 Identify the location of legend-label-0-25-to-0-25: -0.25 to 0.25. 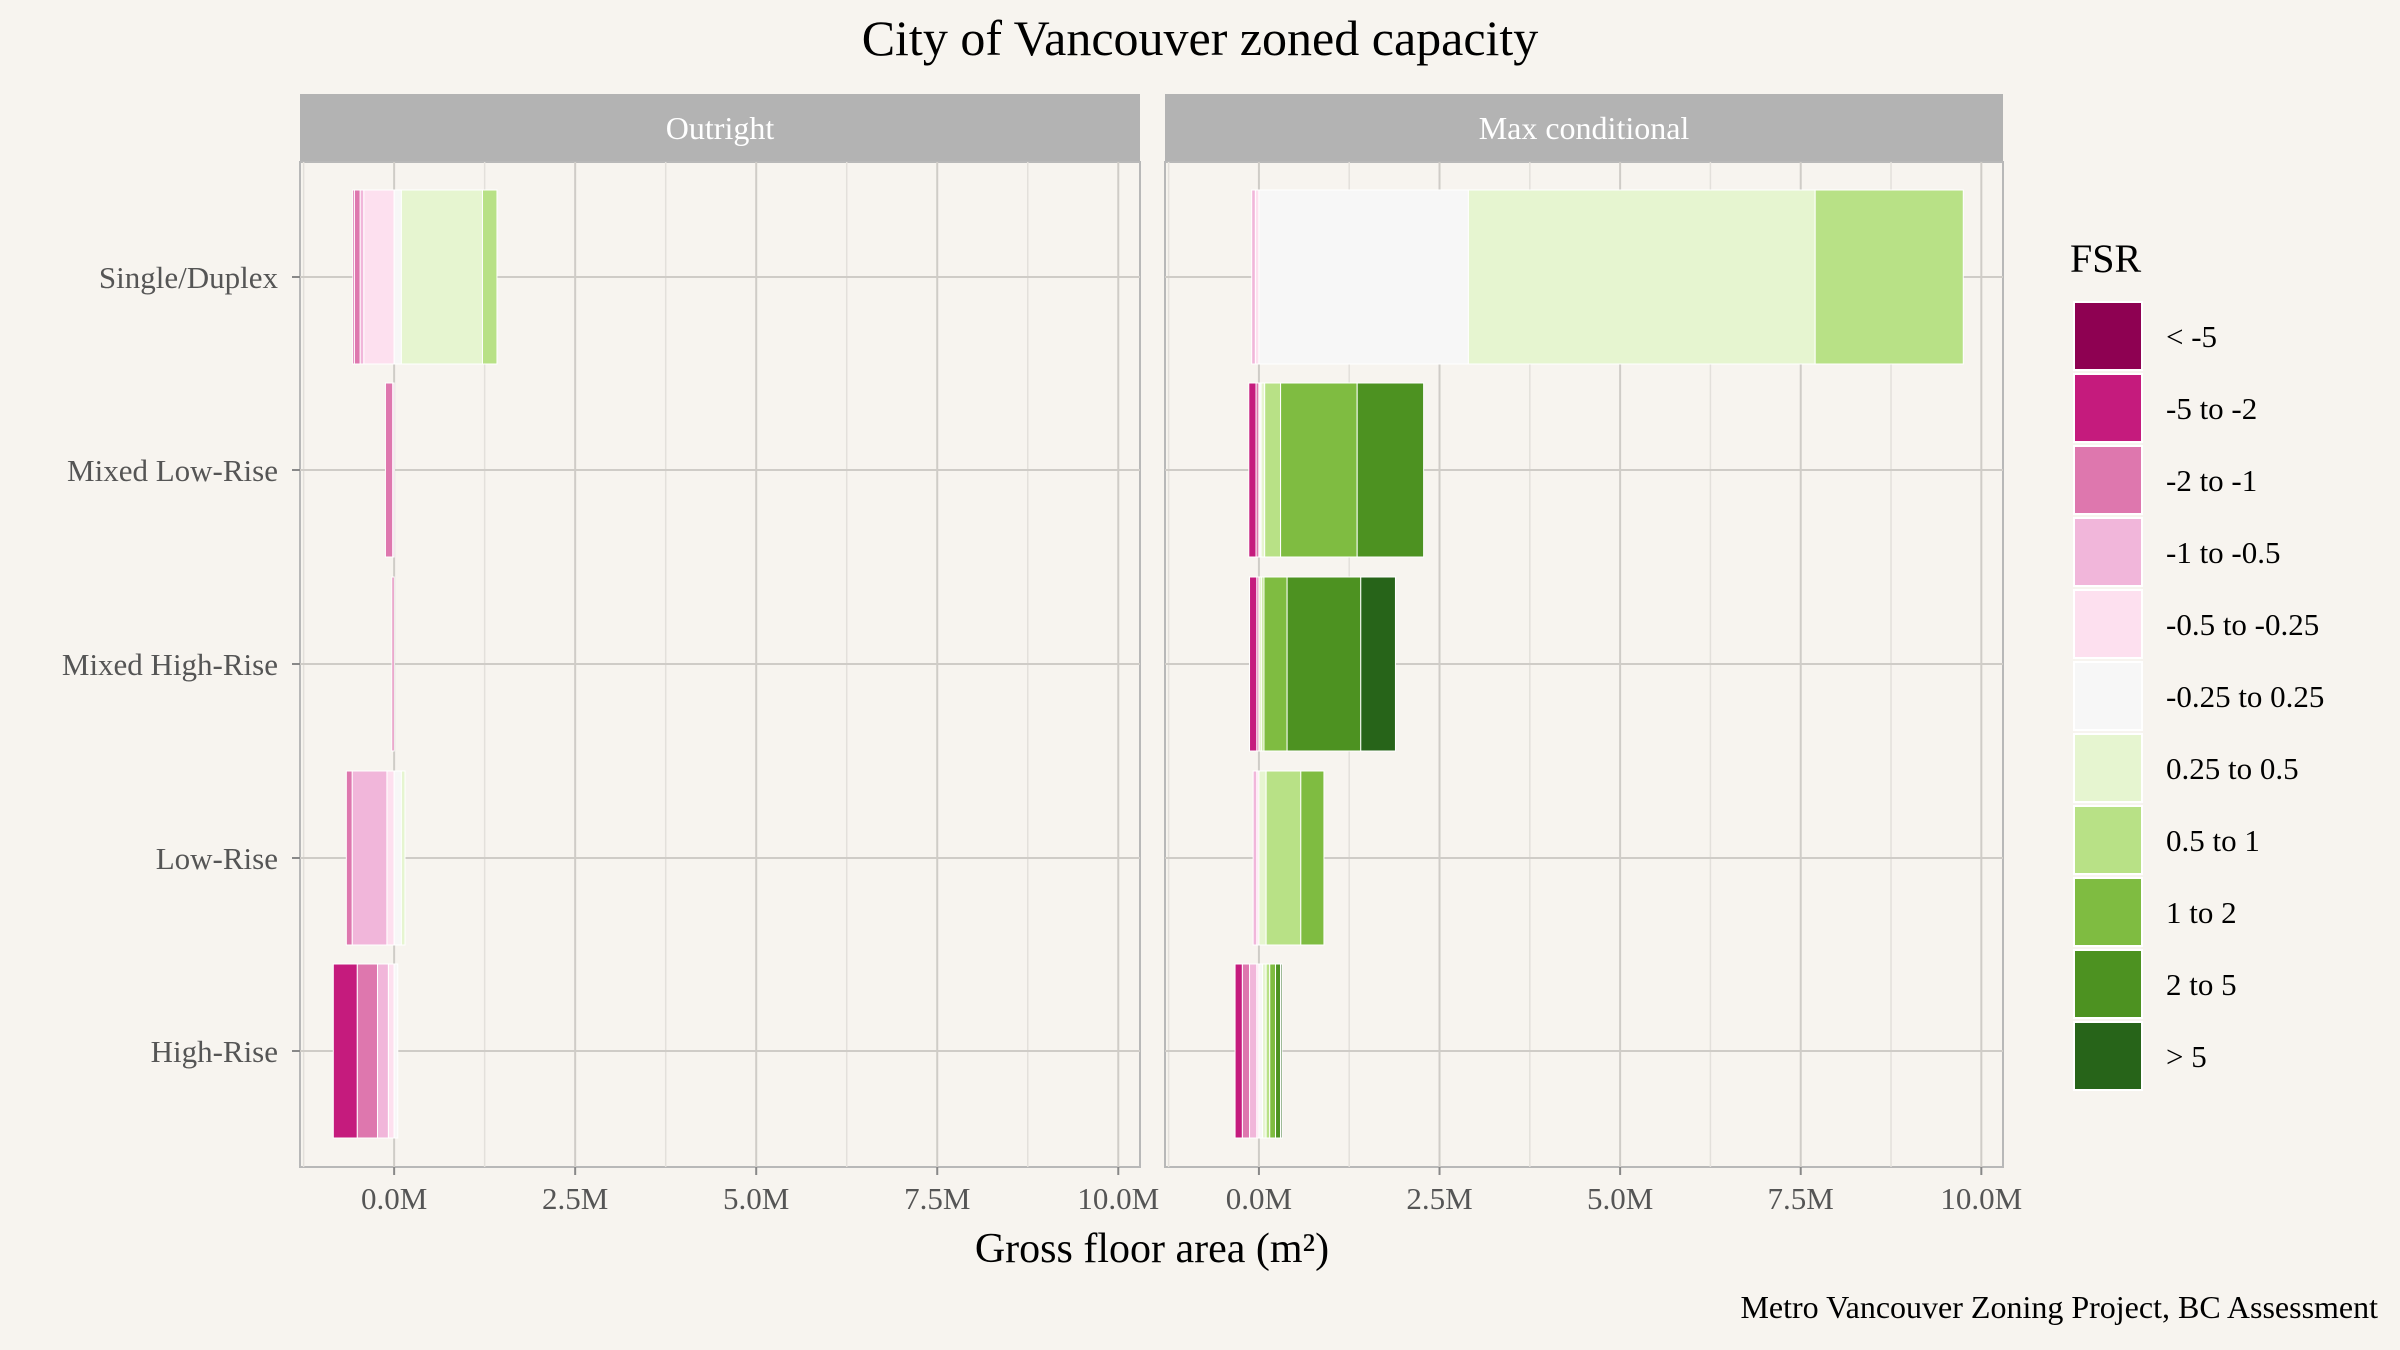
(2245, 696).